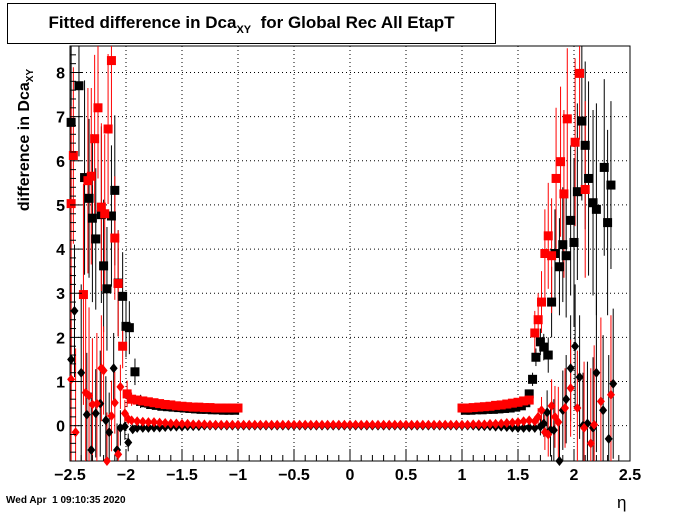 The height and width of the screenshot is (513, 700). What do you see at coordinates (622, 502) in the screenshot?
I see `x-axis-label: η` at bounding box center [622, 502].